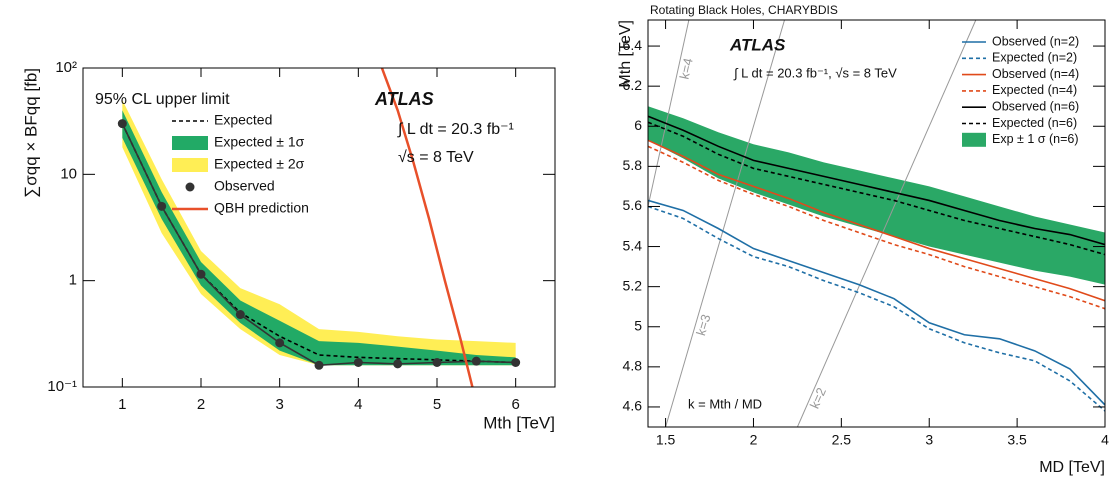 The image size is (1110, 486). Describe the element at coordinates (703, 325) in the screenshot. I see `k-line-label: k=3` at that location.